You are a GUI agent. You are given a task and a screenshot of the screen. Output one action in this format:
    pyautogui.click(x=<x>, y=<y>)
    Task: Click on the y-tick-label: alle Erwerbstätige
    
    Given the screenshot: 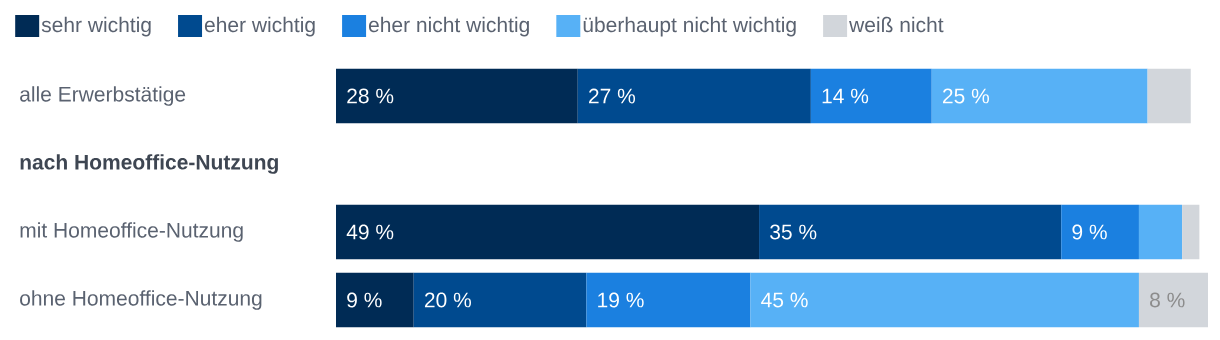 What is the action you would take?
    pyautogui.click(x=103, y=96)
    